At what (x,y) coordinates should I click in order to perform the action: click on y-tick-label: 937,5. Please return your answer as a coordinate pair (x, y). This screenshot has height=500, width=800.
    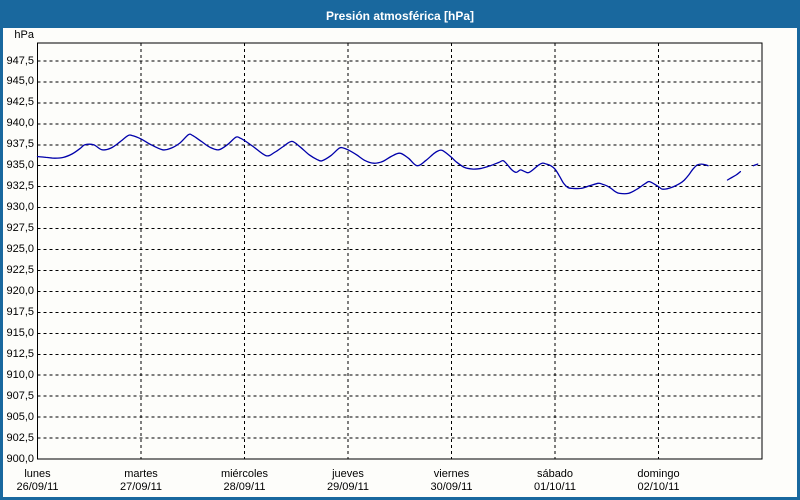
    Looking at the image, I should click on (20, 144).